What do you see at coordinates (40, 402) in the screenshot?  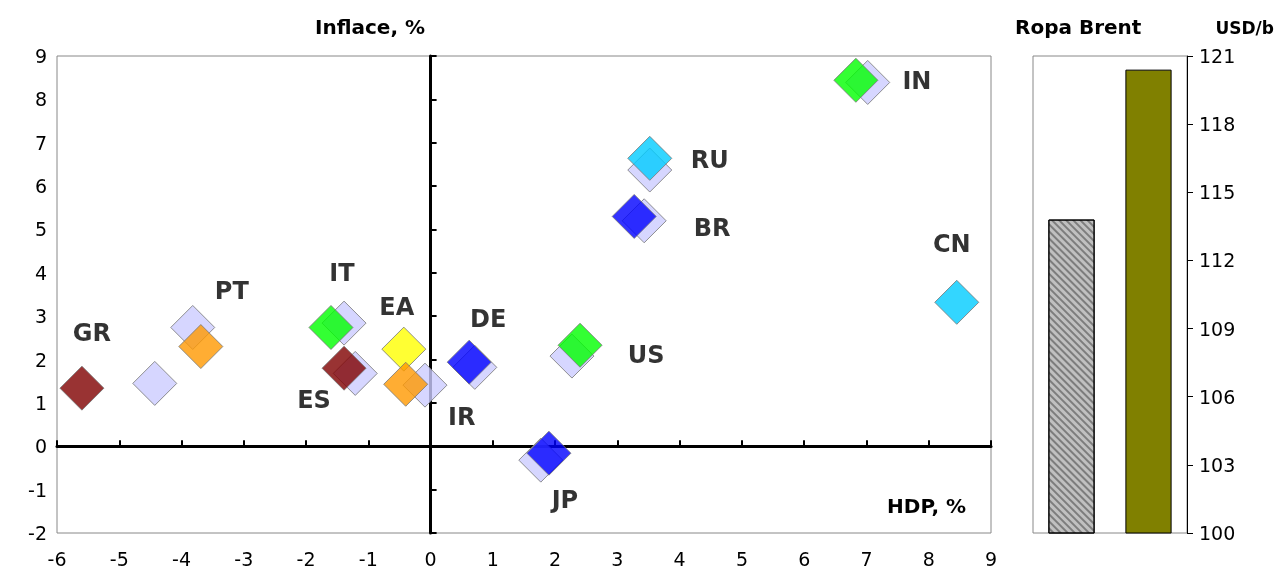 I see `y-tick-label: 1` at bounding box center [40, 402].